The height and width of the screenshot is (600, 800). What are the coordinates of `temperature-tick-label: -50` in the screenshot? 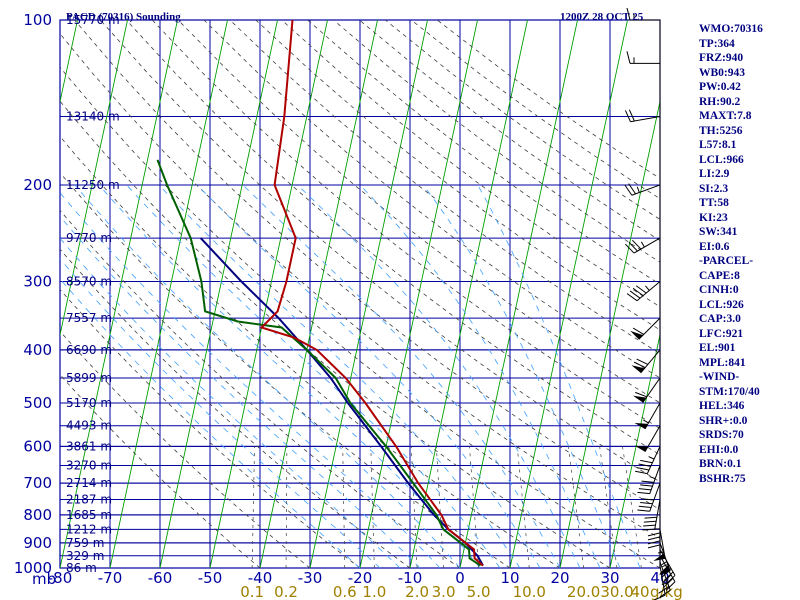 It's located at (210, 578).